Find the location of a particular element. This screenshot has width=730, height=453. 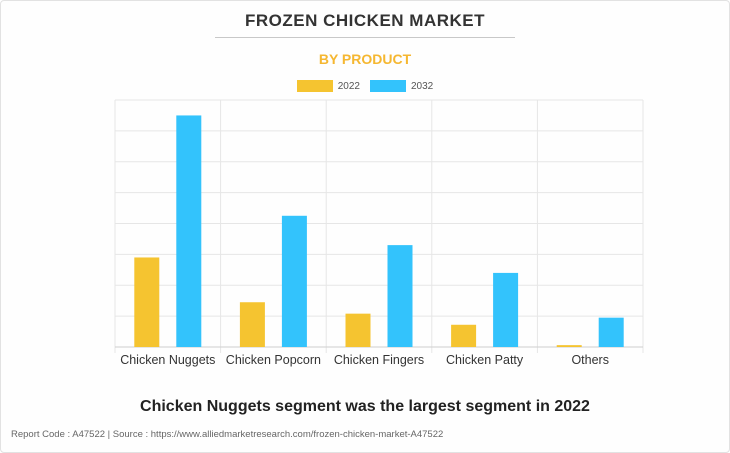

bar-2022-chicken-patty is located at coordinates (464, 335).